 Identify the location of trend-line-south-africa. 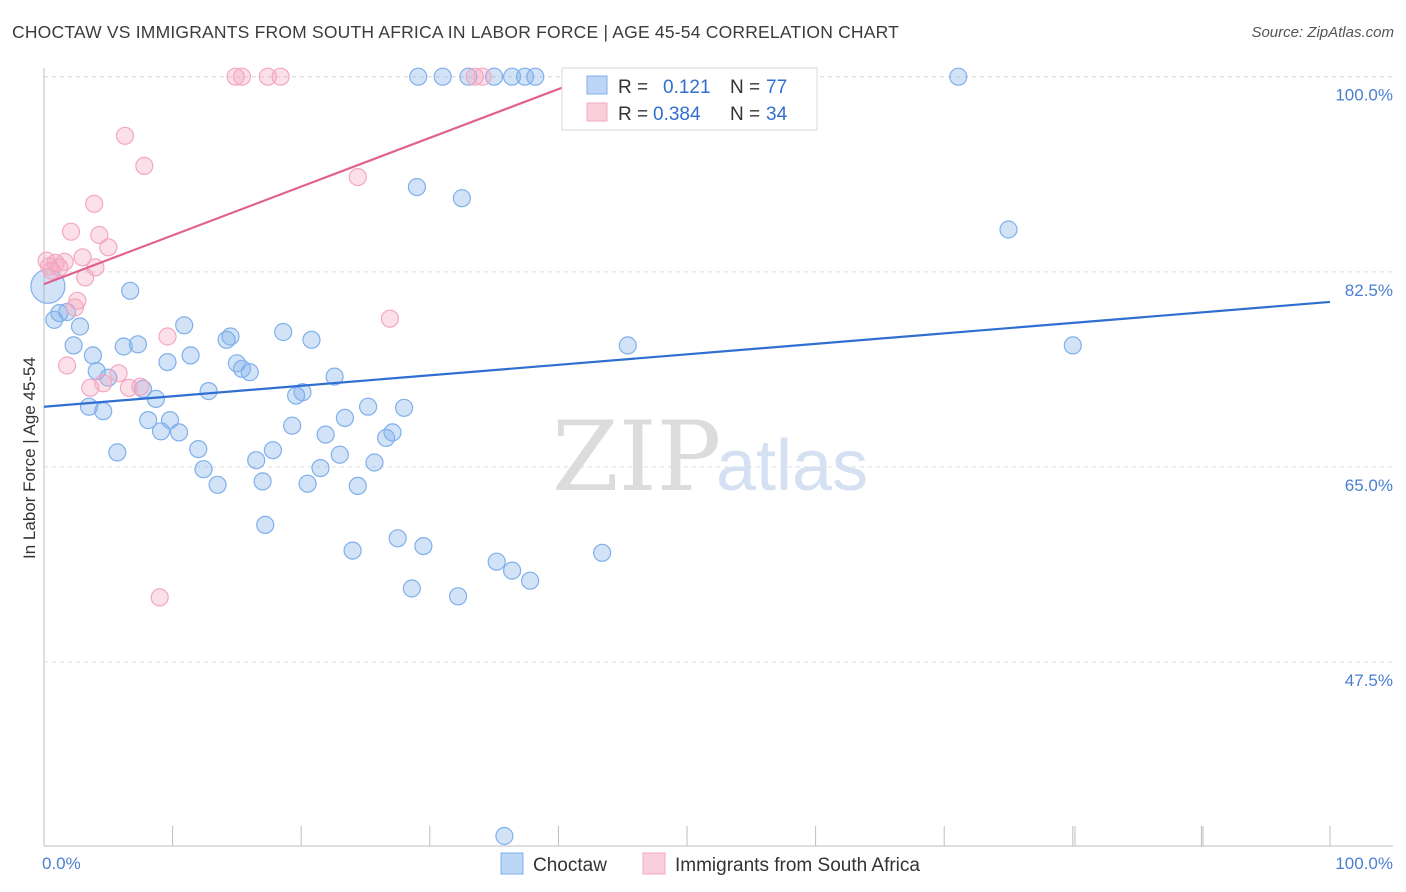
(320, 179).